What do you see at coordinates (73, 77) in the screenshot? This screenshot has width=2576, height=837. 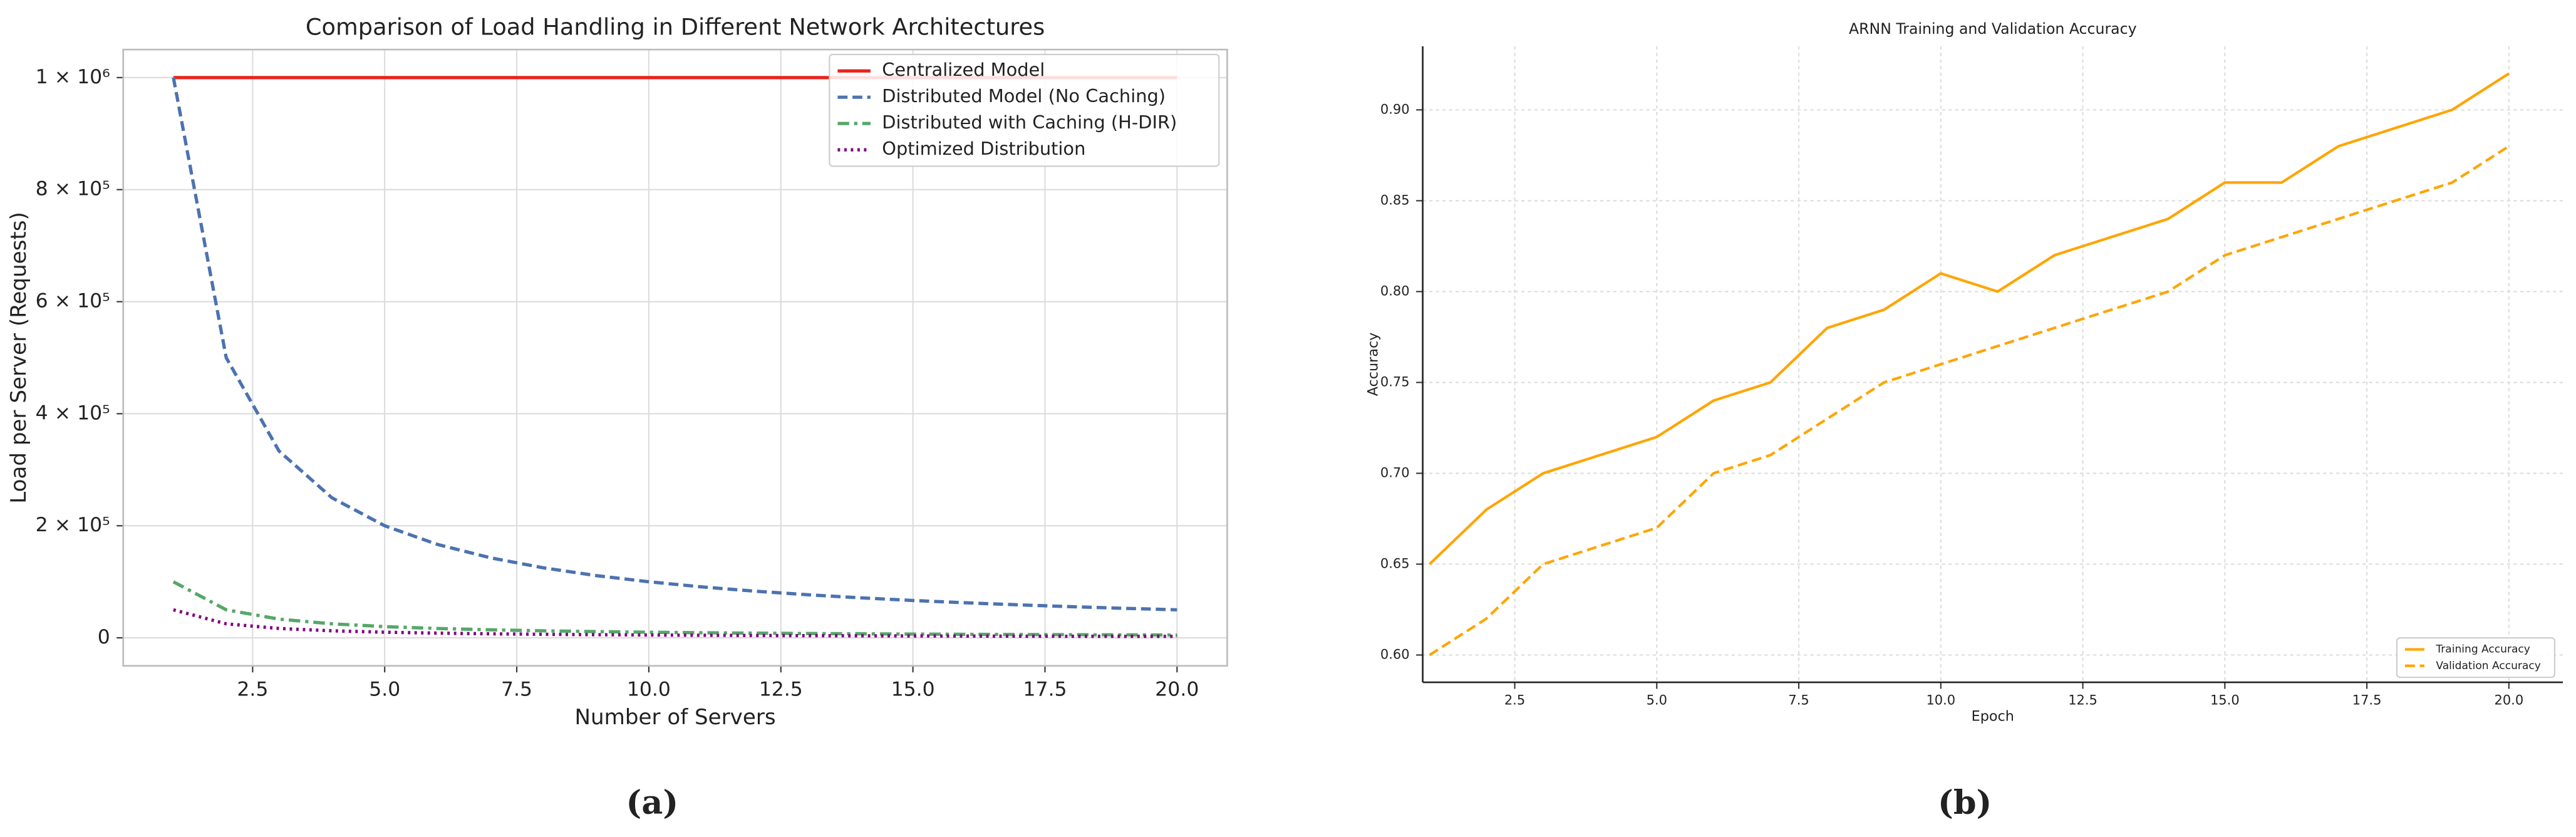 I see `y-tick-label: 1 × 10⁶` at bounding box center [73, 77].